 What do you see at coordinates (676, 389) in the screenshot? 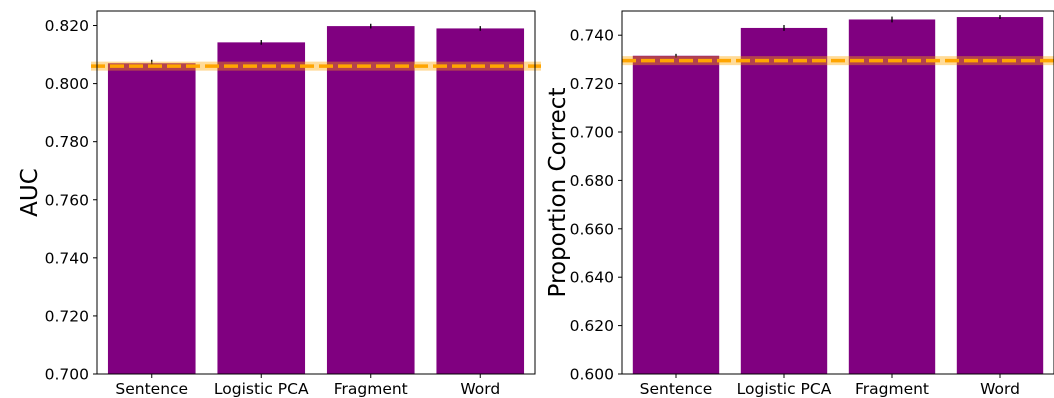
I see `right-x-tick-label: Sentence` at bounding box center [676, 389].